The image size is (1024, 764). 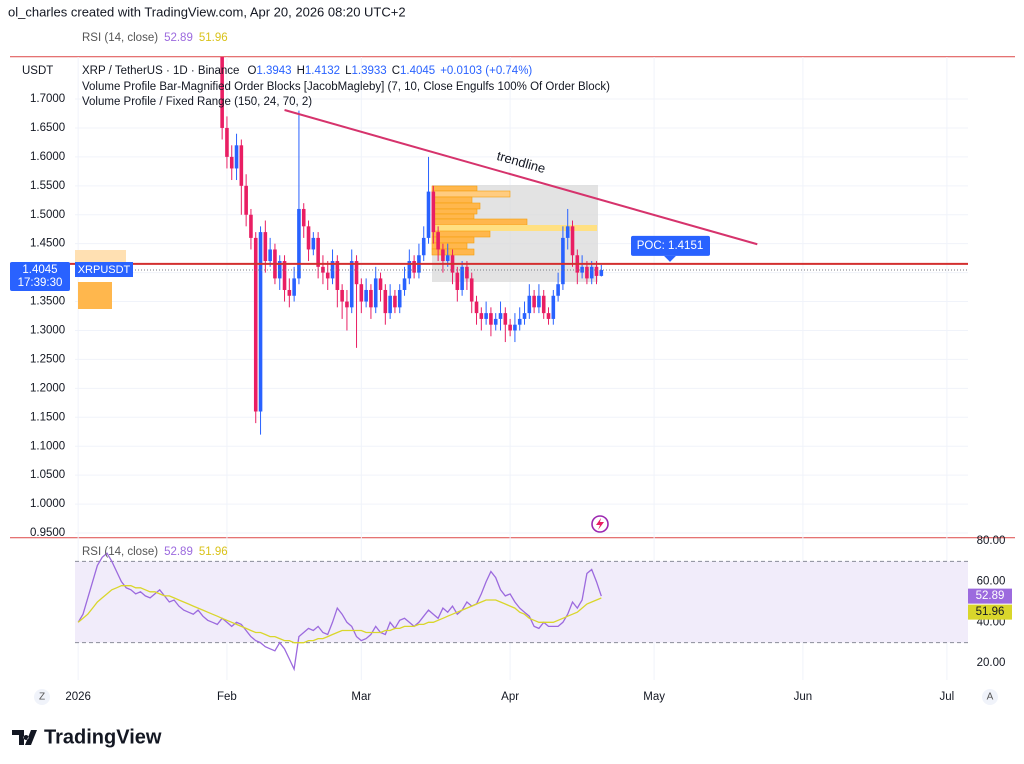 I want to click on logo-text: TradingView, so click(x=103, y=737).